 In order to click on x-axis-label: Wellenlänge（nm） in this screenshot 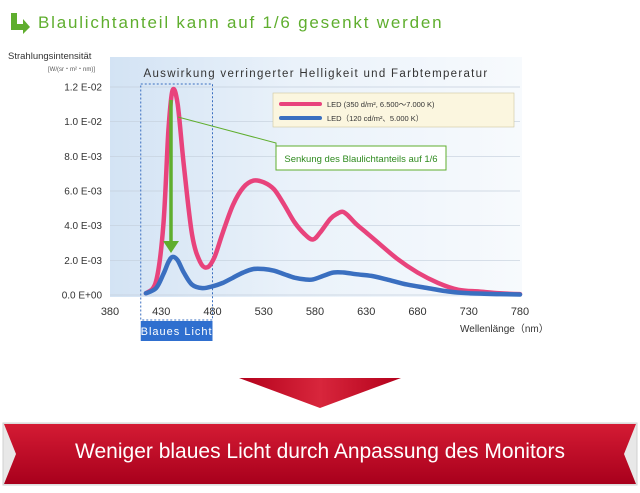, I will do `click(504, 329)`.